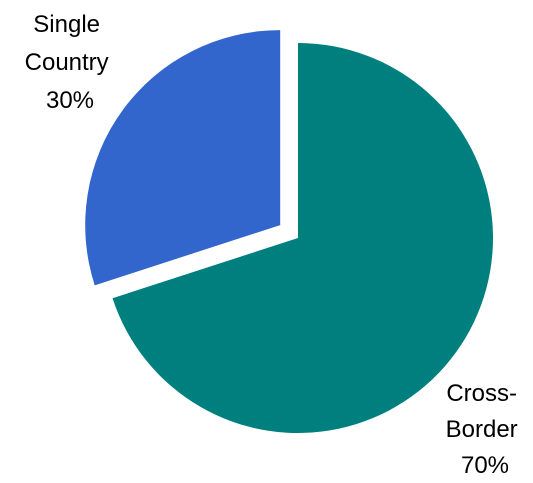 This screenshot has height=483, width=533. What do you see at coordinates (70, 62) in the screenshot?
I see `slice-label-single-country: Single Country 30%` at bounding box center [70, 62].